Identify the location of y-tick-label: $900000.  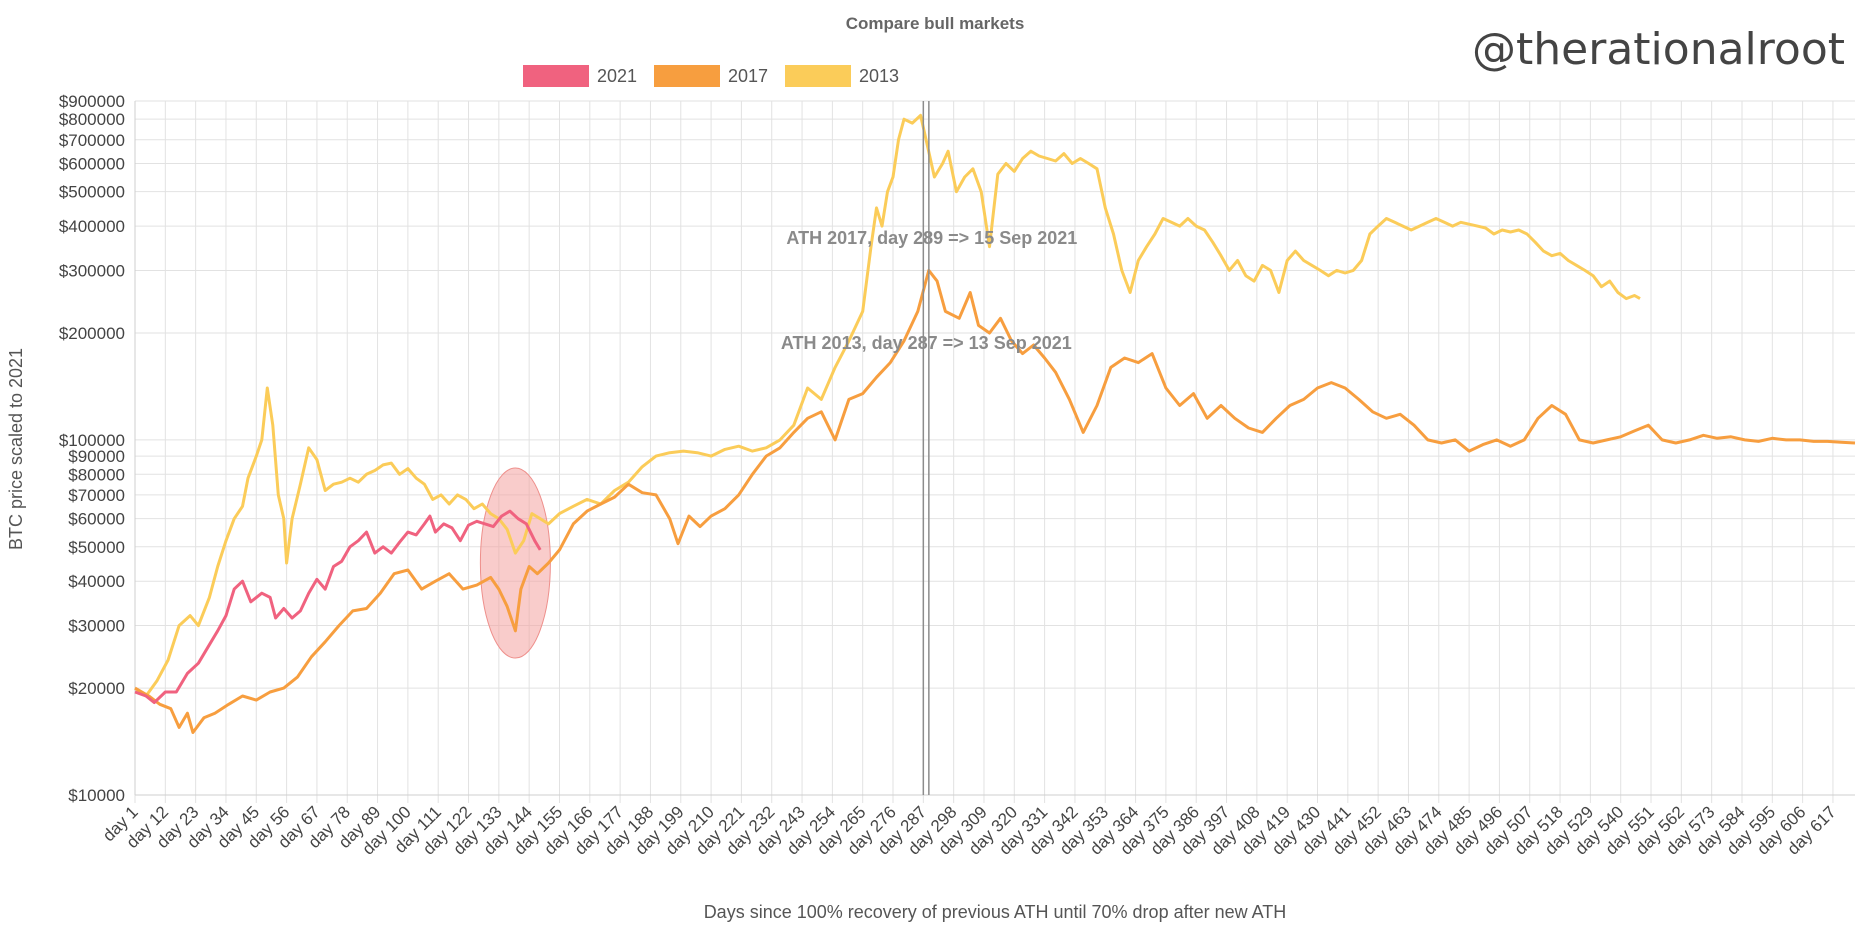
(92, 101).